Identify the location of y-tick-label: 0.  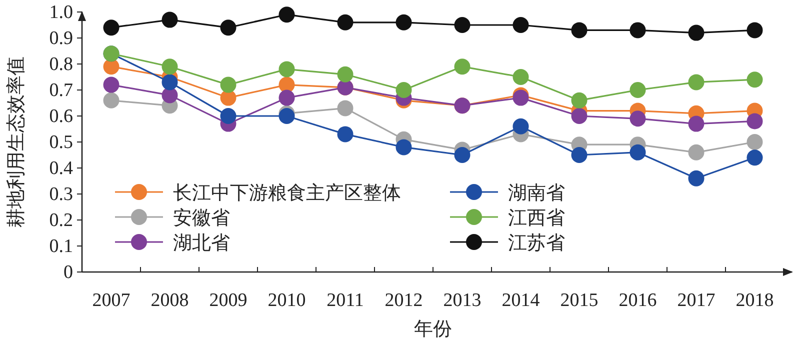
(68, 272).